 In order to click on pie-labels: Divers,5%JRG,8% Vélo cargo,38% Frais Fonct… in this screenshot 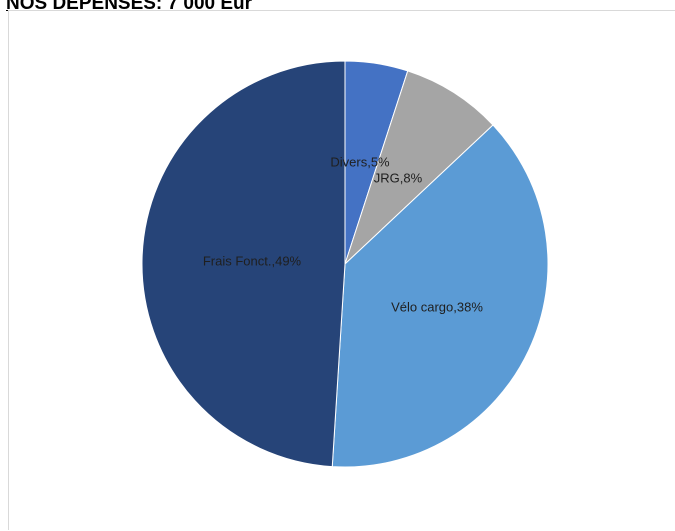, I will do `click(343, 234)`.